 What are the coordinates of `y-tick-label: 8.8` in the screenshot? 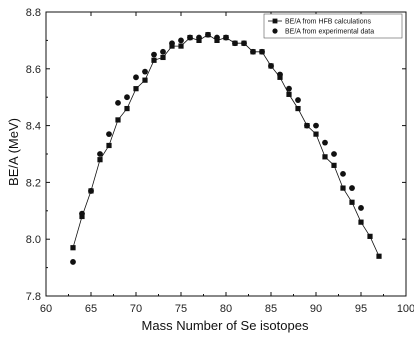 It's located at (33, 13).